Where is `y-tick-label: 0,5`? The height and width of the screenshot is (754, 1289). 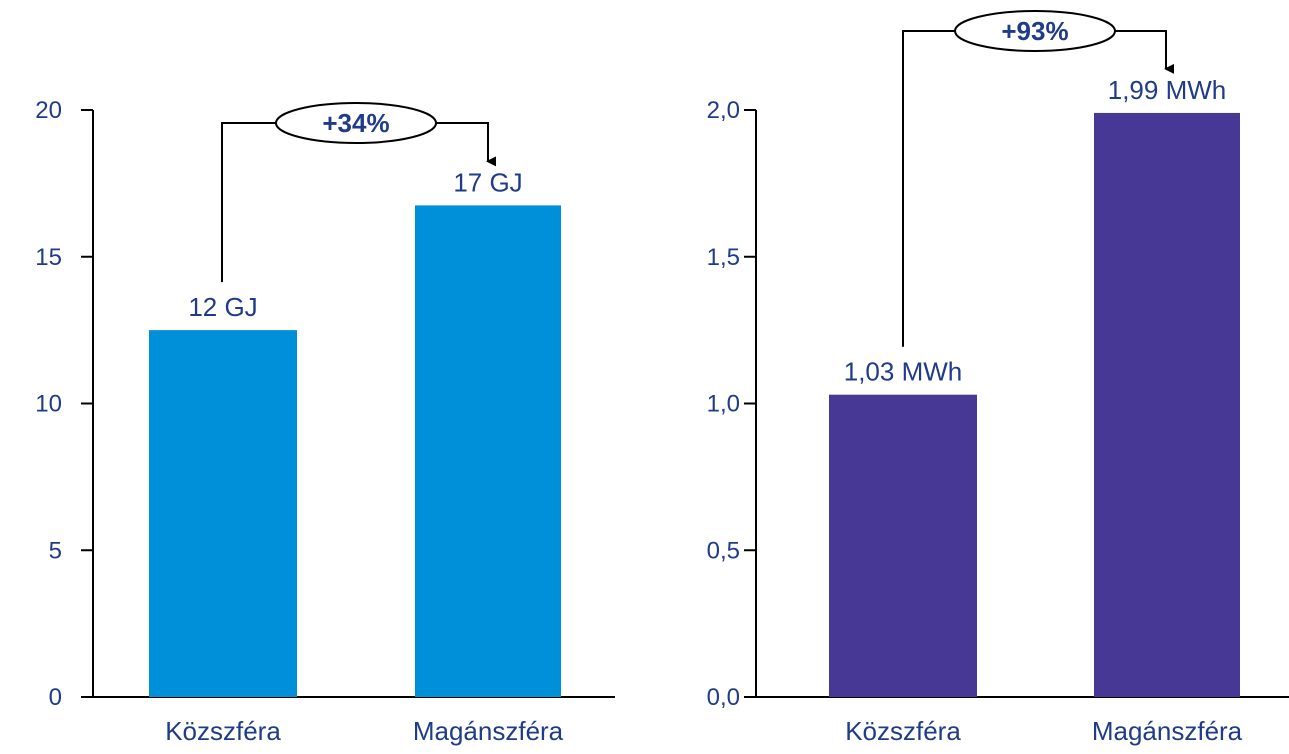
y-tick-label: 0,5 is located at coordinates (723, 550).